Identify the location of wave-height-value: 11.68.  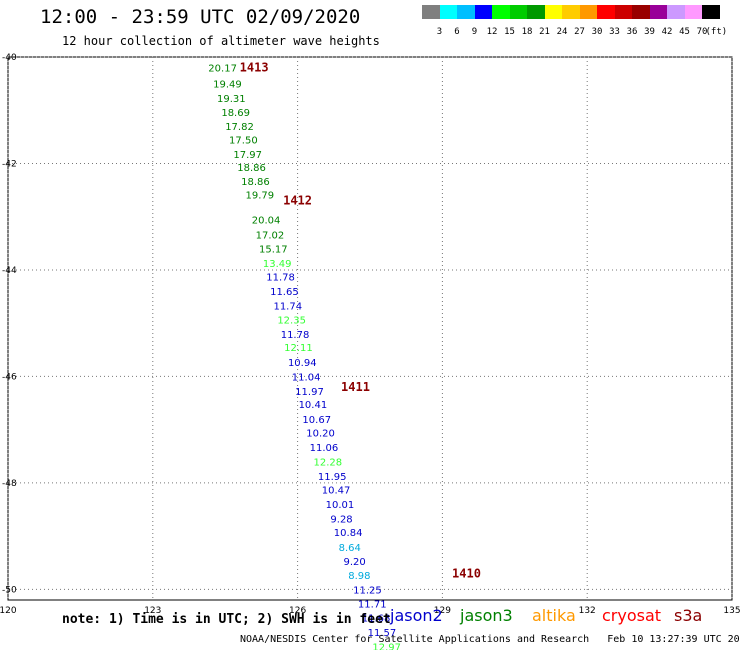
(376, 619).